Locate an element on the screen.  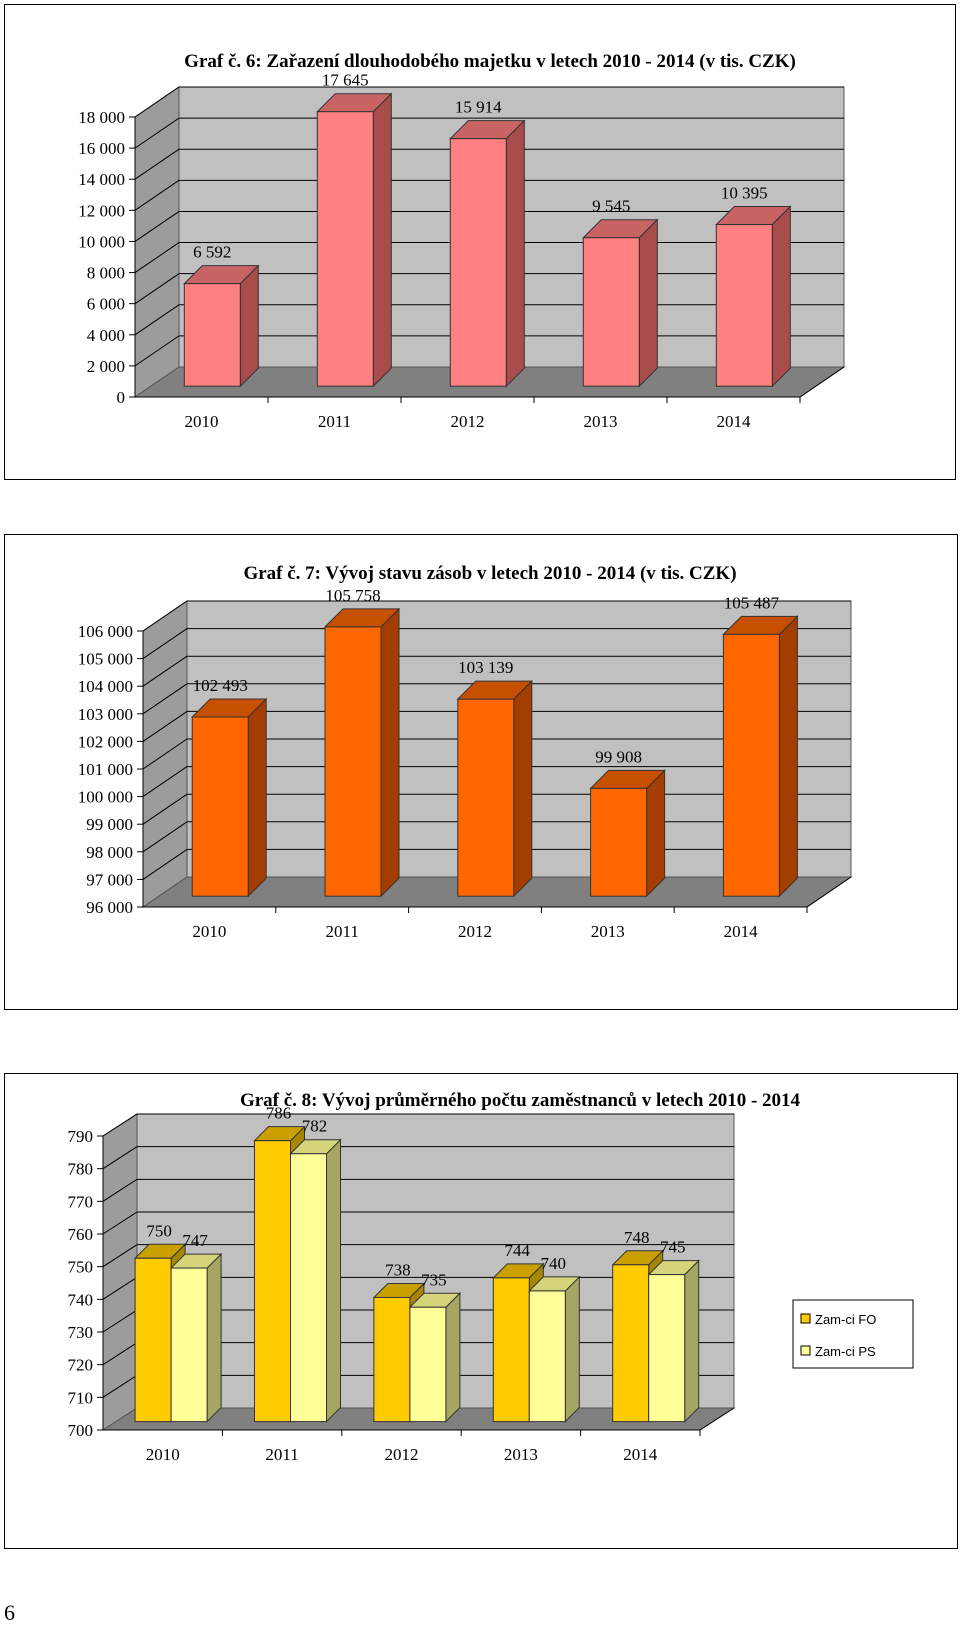
y-tick-label: 0 is located at coordinates (121, 397).